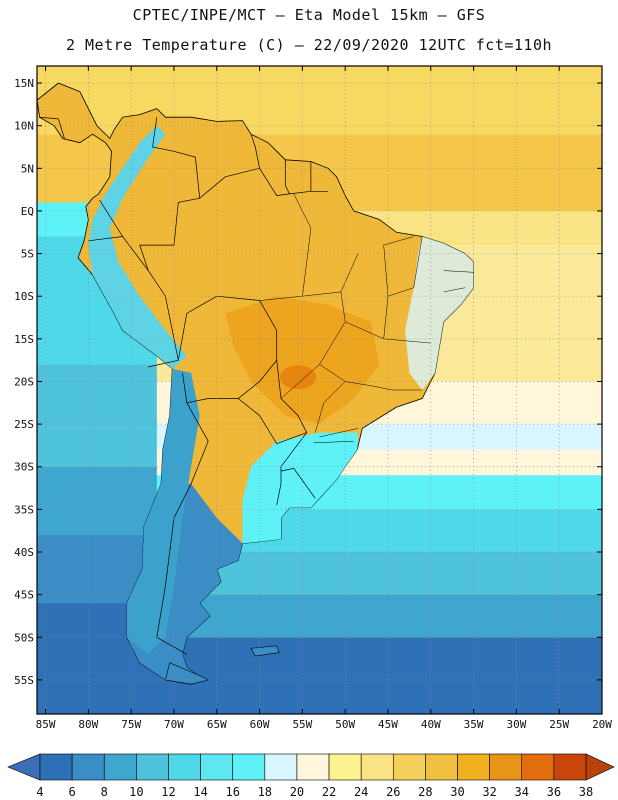 The image size is (618, 800). What do you see at coordinates (24, 83) in the screenshot?
I see `lat-tick-label: 15N` at bounding box center [24, 83].